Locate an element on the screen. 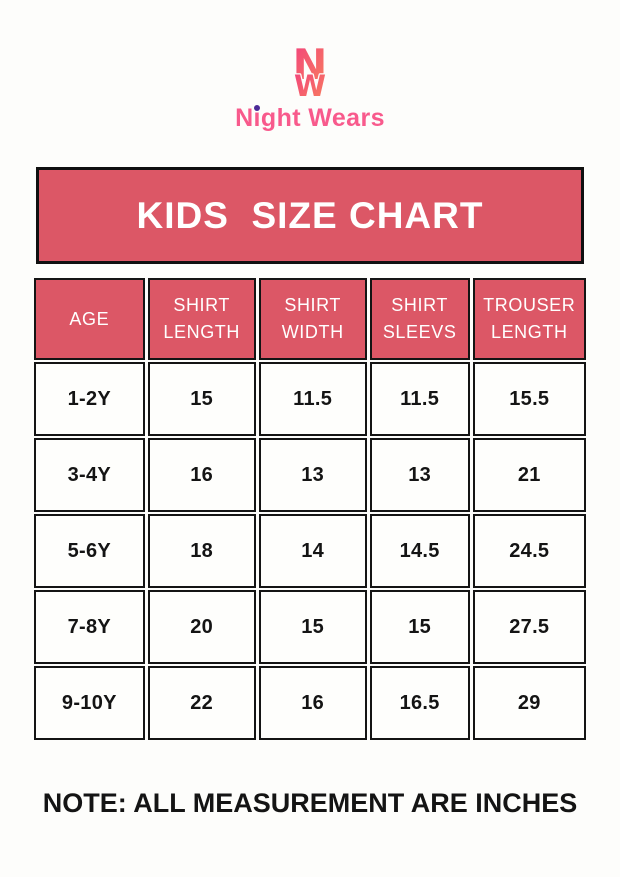 The width and height of the screenshot is (620, 877). trouser-length-cell: 27.5 is located at coordinates (529, 627).